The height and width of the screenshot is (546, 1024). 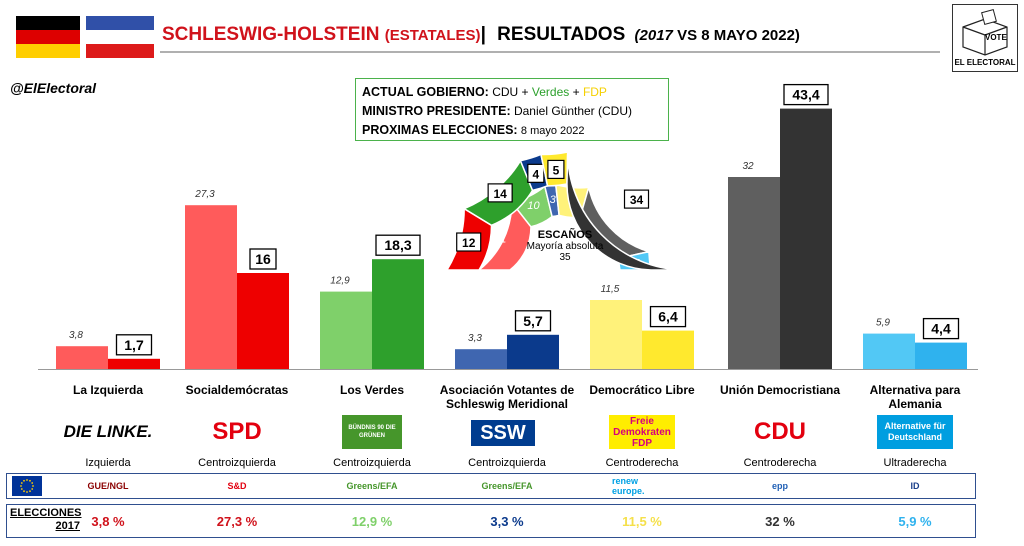 I want to click on data-label-2022: 43,4, so click(x=805, y=95).